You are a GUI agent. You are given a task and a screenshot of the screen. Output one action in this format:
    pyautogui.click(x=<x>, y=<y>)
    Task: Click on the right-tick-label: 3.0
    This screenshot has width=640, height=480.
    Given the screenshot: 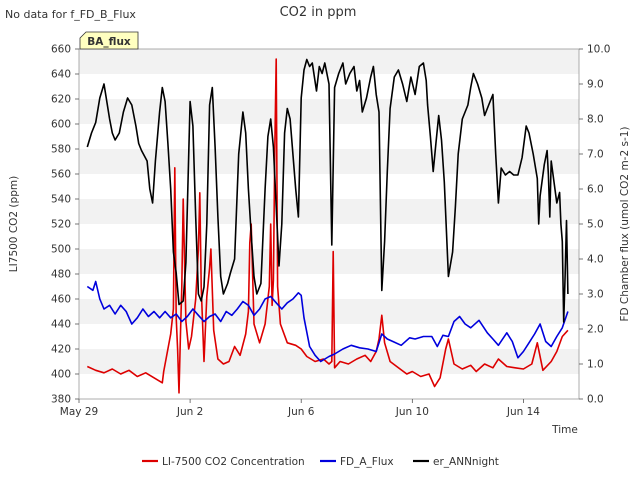 What is the action you would take?
    pyautogui.click(x=595, y=295)
    